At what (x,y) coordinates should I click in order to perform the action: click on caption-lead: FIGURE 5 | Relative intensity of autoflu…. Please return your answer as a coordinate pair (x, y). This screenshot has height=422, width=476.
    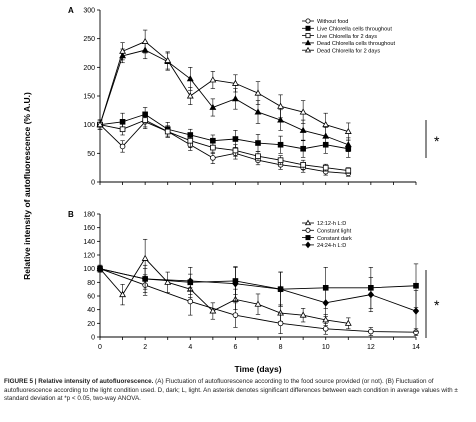
    Looking at the image, I should click on (79, 381).